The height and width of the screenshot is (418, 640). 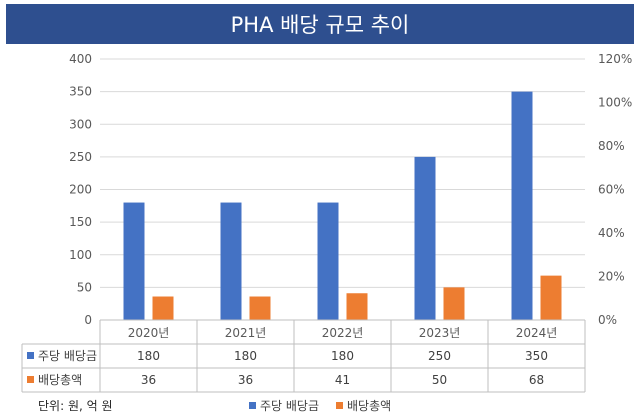 I want to click on y-tick-label: 250, so click(x=80, y=157).